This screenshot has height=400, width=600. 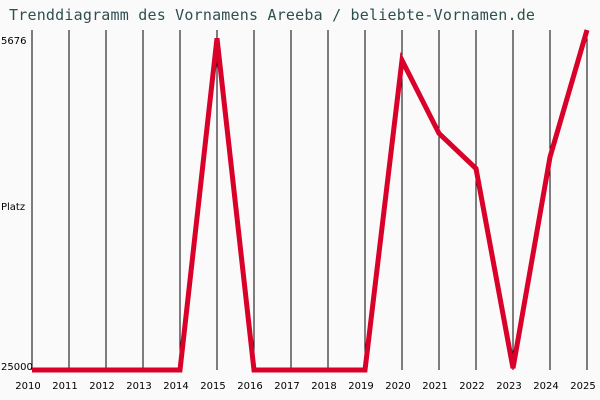 I want to click on x-tick-label-2023: 2023, so click(x=509, y=386).